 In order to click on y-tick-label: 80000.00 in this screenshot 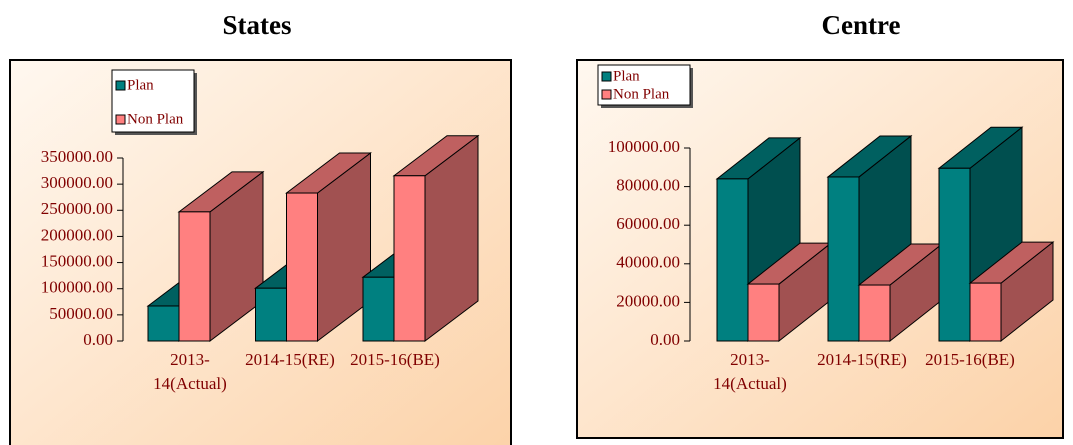, I will do `click(648, 185)`.